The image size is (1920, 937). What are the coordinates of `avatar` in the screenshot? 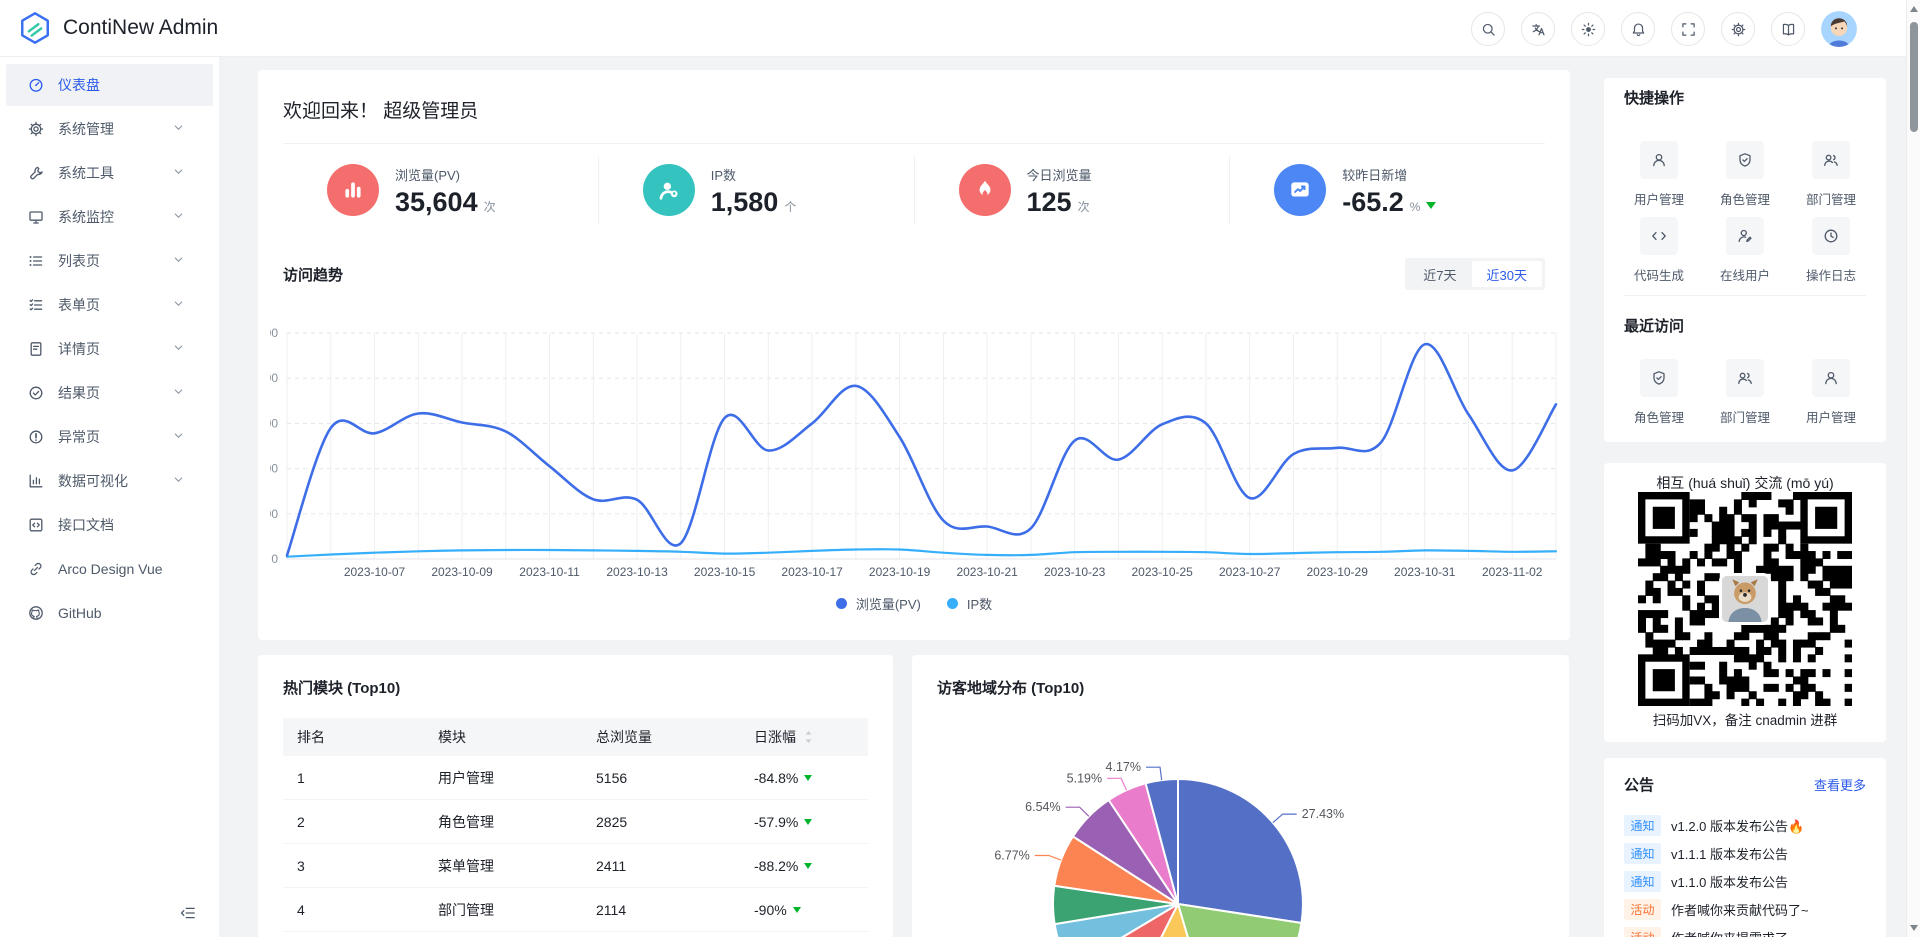 It's located at (1839, 29).